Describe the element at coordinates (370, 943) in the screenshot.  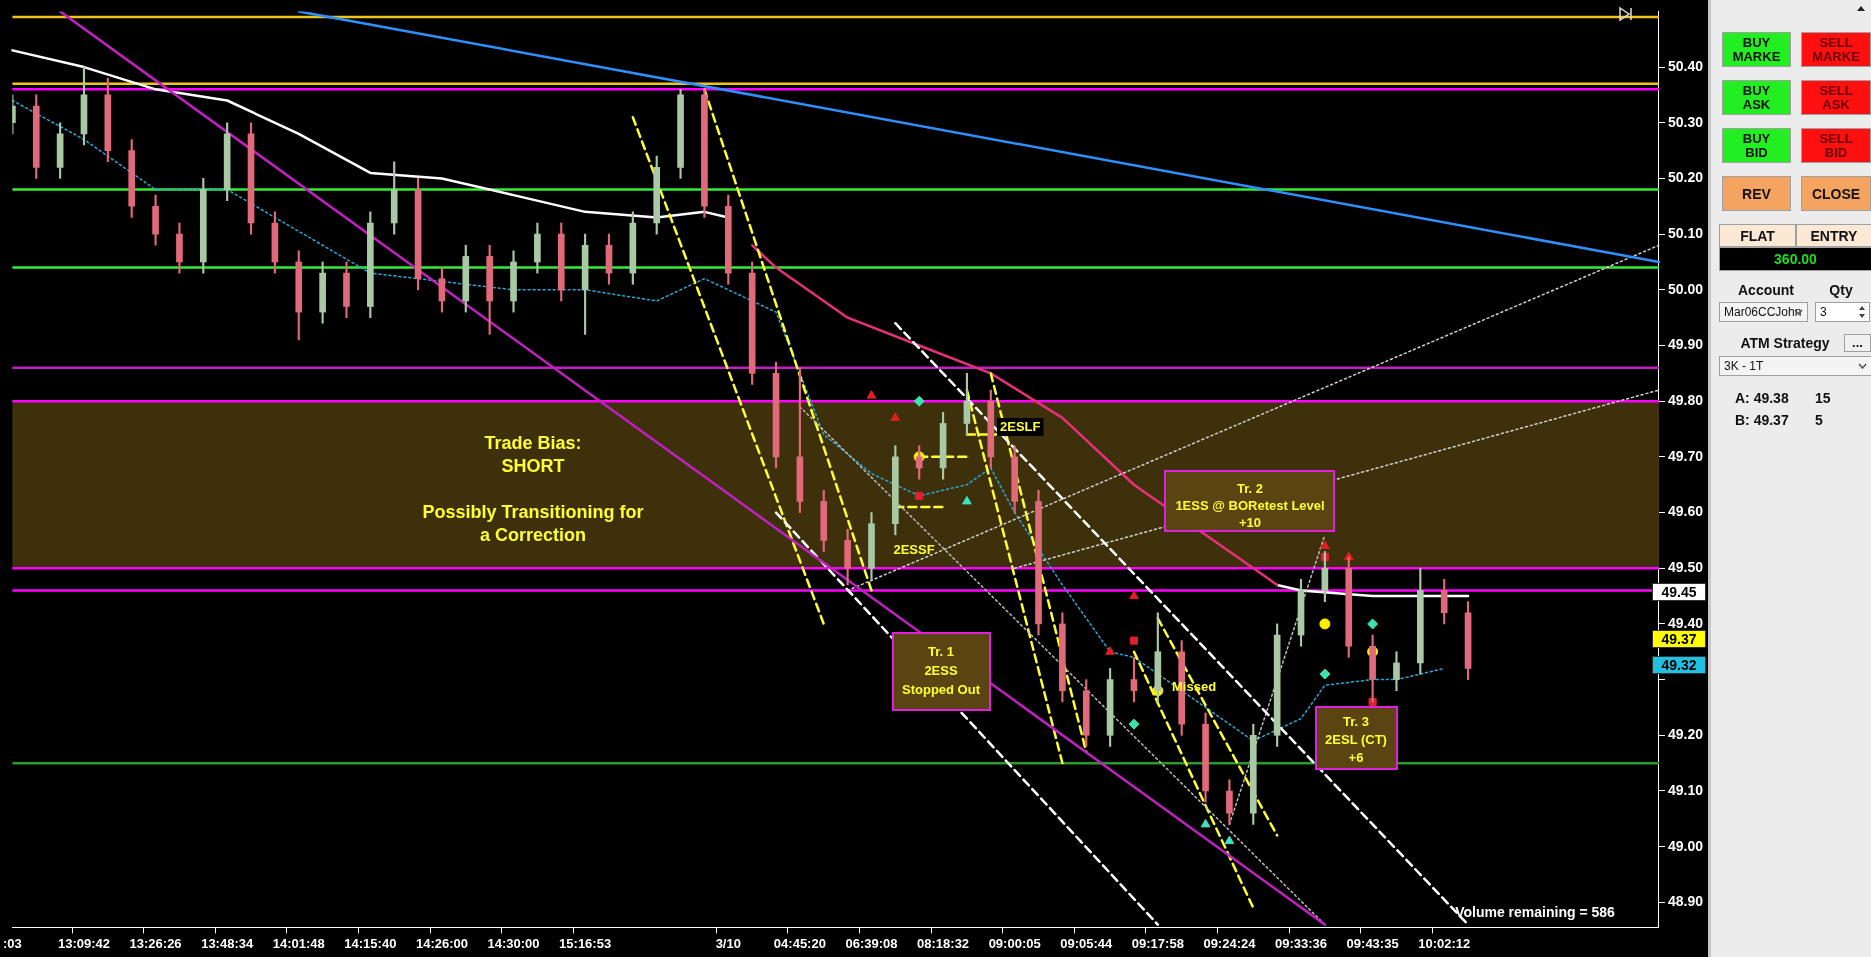
I see `x-tick-label: 14:15:40` at that location.